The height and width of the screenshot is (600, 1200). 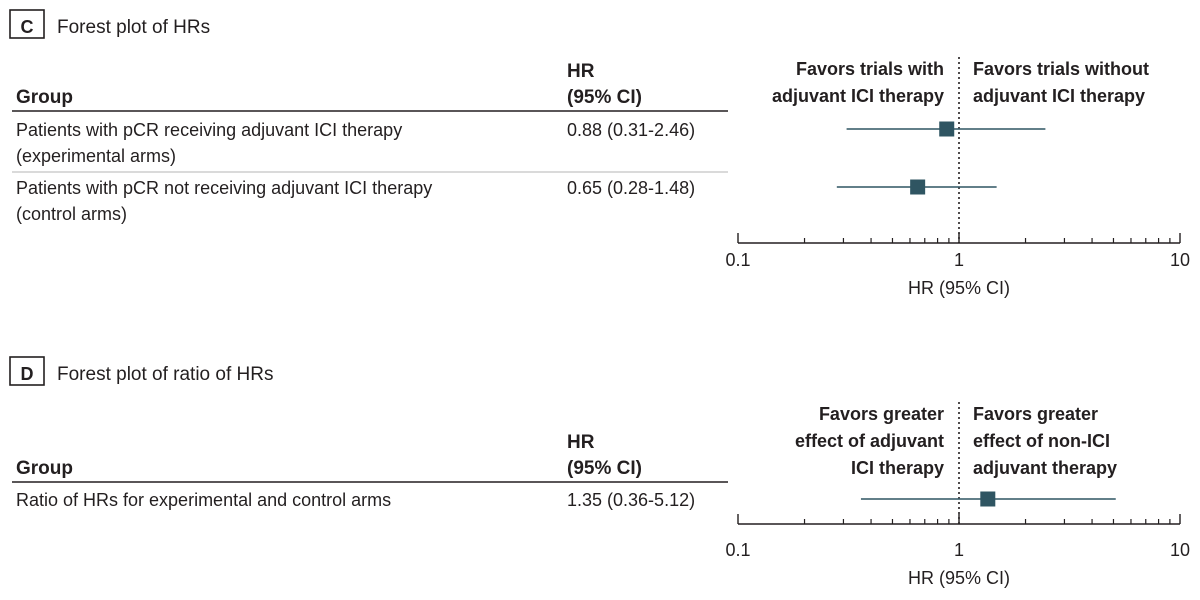 What do you see at coordinates (27, 374) in the screenshot?
I see `panel-d-letter: D` at bounding box center [27, 374].